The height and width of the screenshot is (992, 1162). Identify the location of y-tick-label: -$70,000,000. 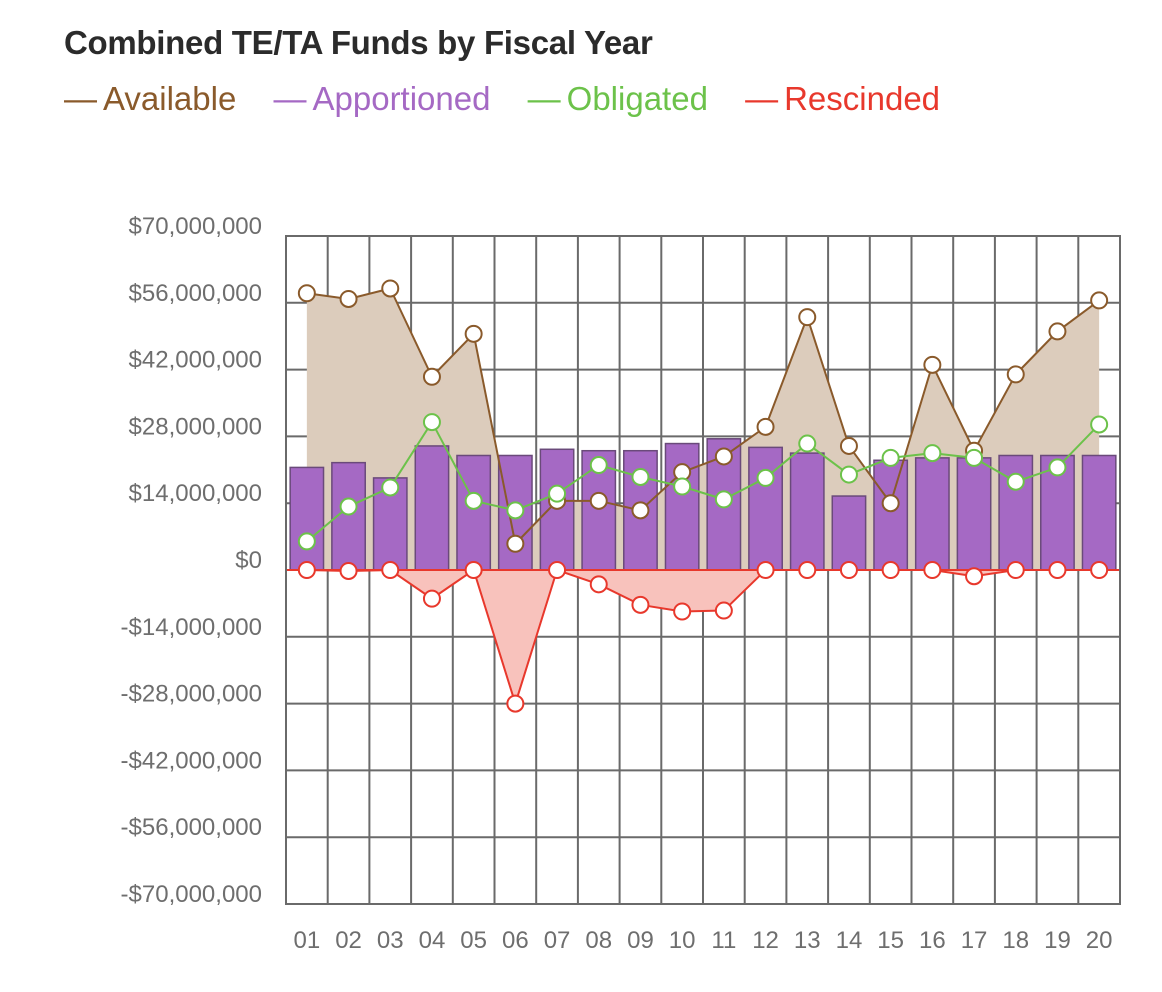
(191, 894).